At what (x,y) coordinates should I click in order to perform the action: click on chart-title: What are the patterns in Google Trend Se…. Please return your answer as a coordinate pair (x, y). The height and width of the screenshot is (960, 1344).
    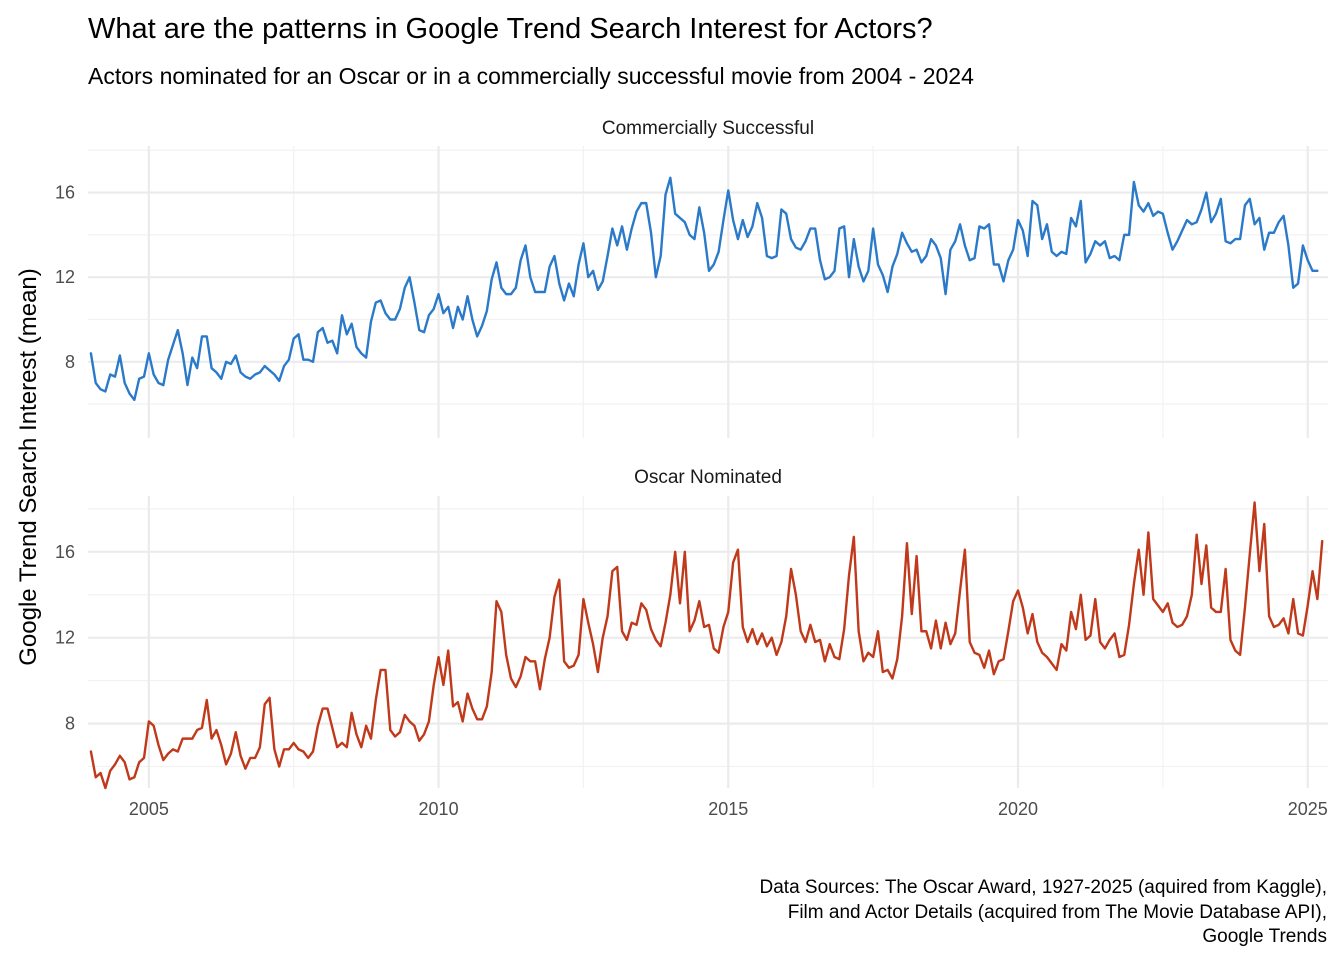
    Looking at the image, I should click on (510, 29).